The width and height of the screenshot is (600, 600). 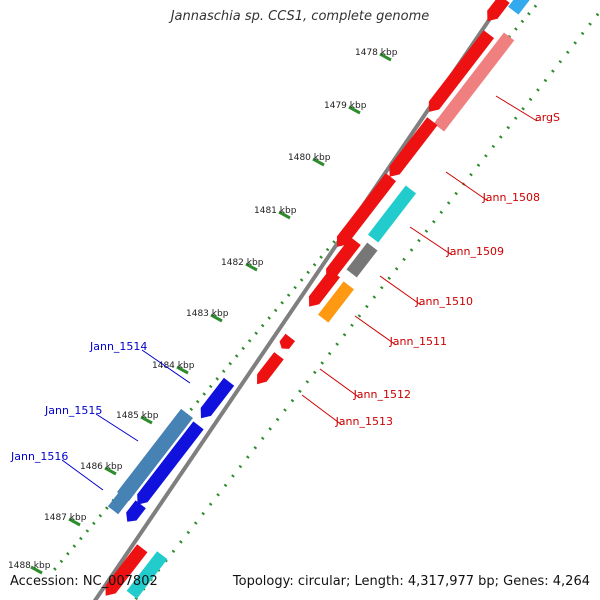 I want to click on gene-label-jann-1514: Jann_1514, so click(x=118, y=346).